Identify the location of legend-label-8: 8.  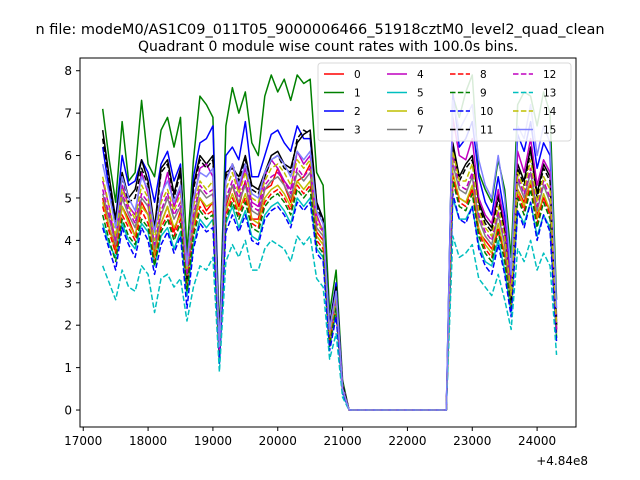
(483, 75).